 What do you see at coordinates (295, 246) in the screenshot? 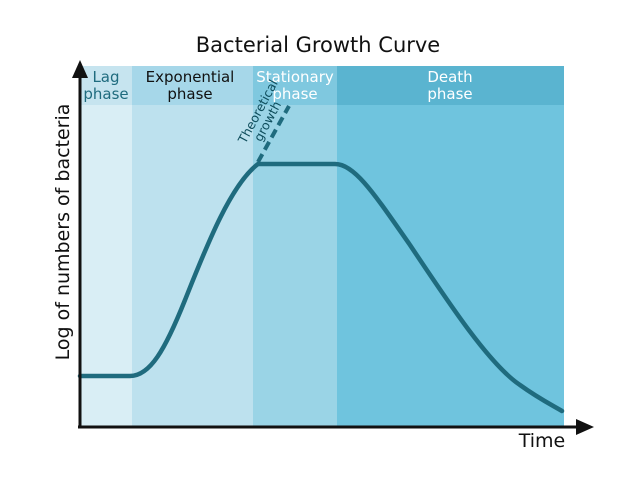
I see `stationary-phase-band` at bounding box center [295, 246].